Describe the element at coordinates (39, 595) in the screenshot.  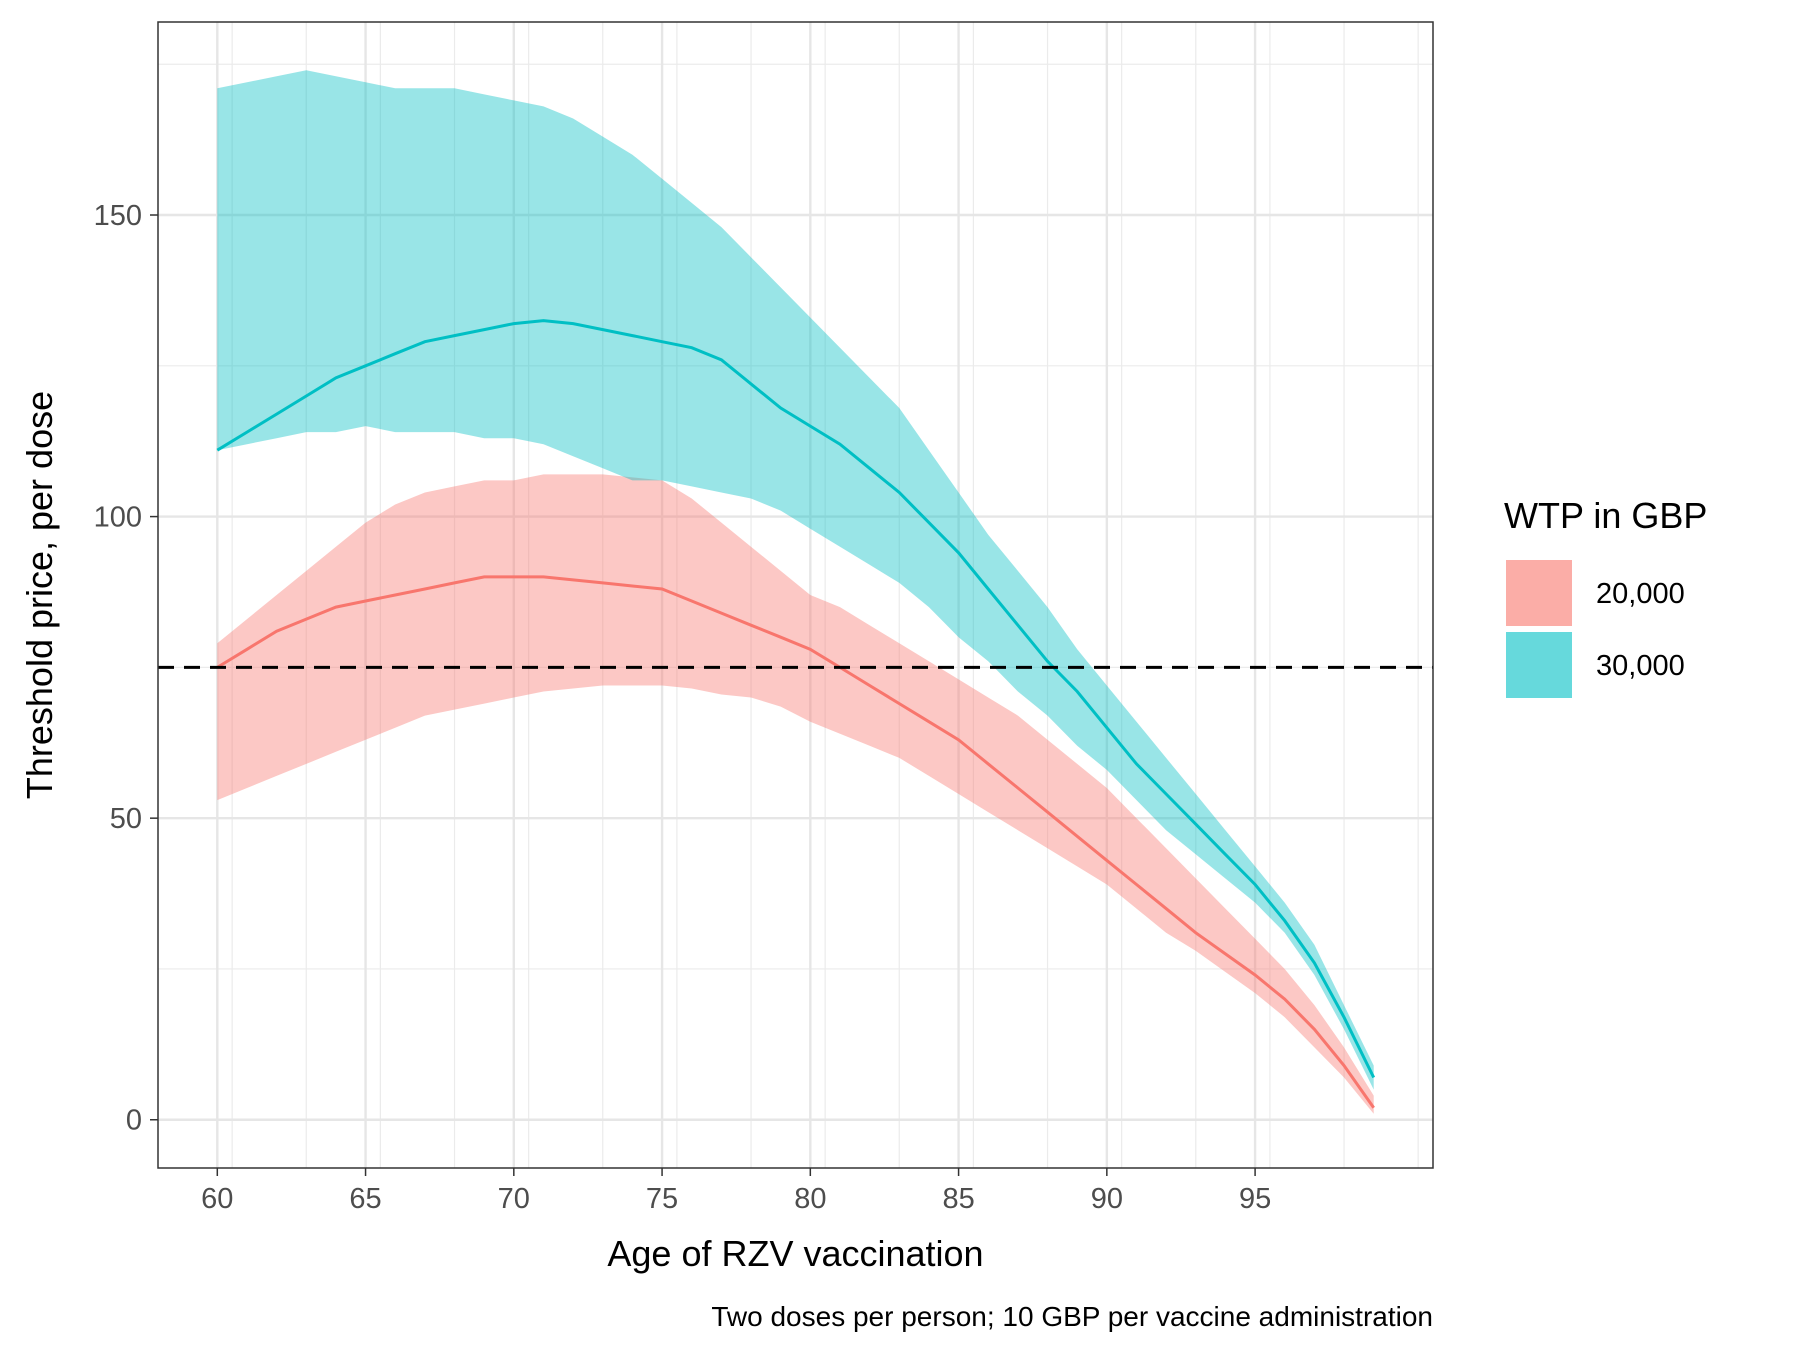
I see `y-axis-title: Threshold price, per dose` at that location.